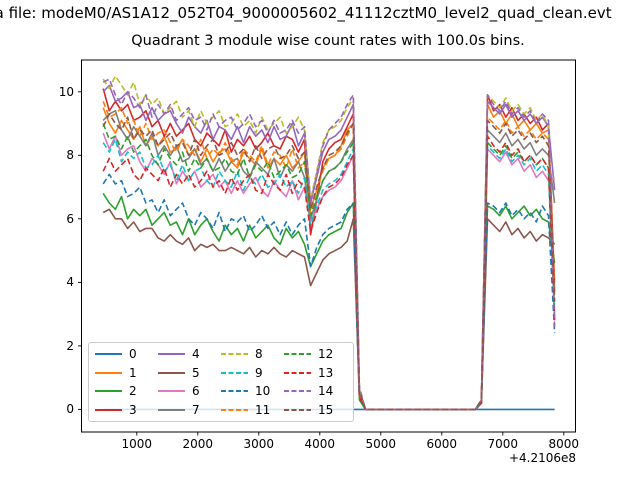  I want to click on legend-label: 11, so click(263, 409).